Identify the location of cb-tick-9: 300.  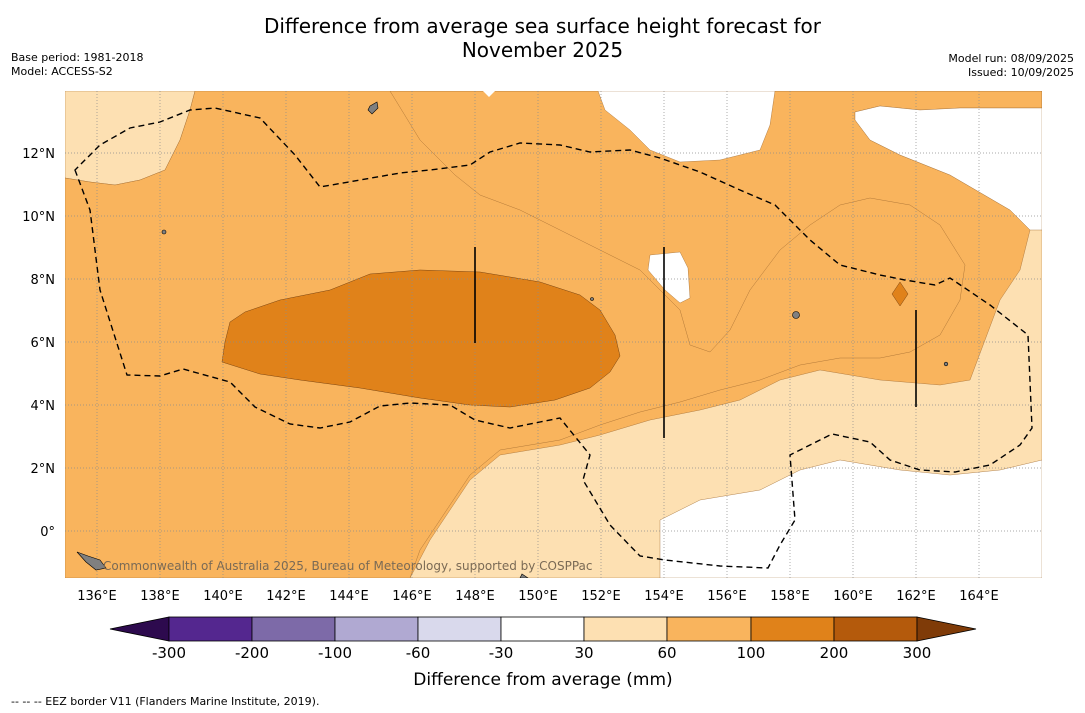
(917, 653).